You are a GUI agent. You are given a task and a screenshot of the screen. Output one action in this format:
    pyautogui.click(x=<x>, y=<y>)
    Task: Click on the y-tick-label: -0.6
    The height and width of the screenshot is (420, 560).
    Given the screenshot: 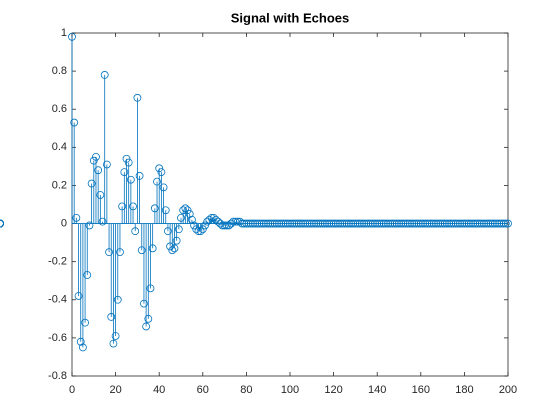 What is the action you would take?
    pyautogui.click(x=57, y=338)
    